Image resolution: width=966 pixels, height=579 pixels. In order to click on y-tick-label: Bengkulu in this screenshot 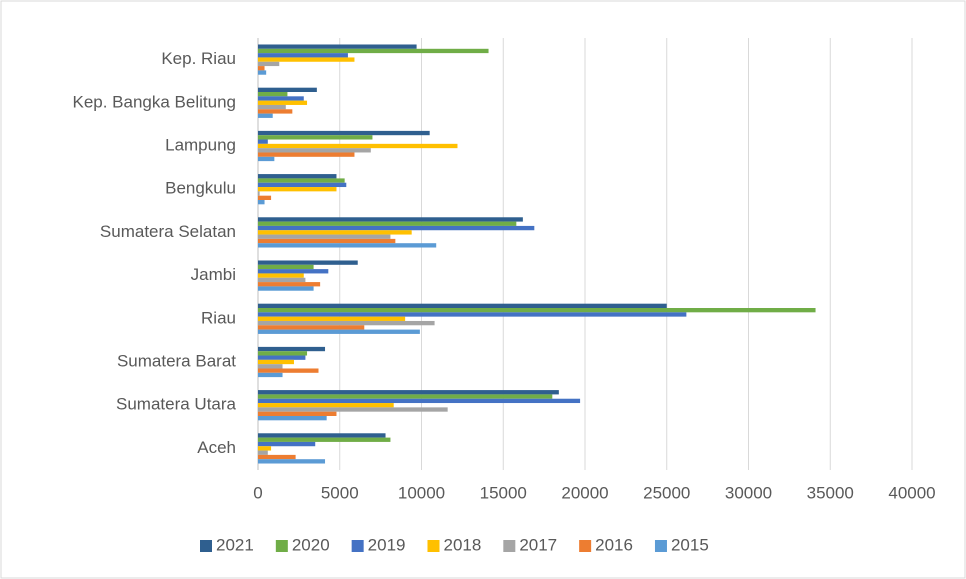, I will do `click(200, 188)`.